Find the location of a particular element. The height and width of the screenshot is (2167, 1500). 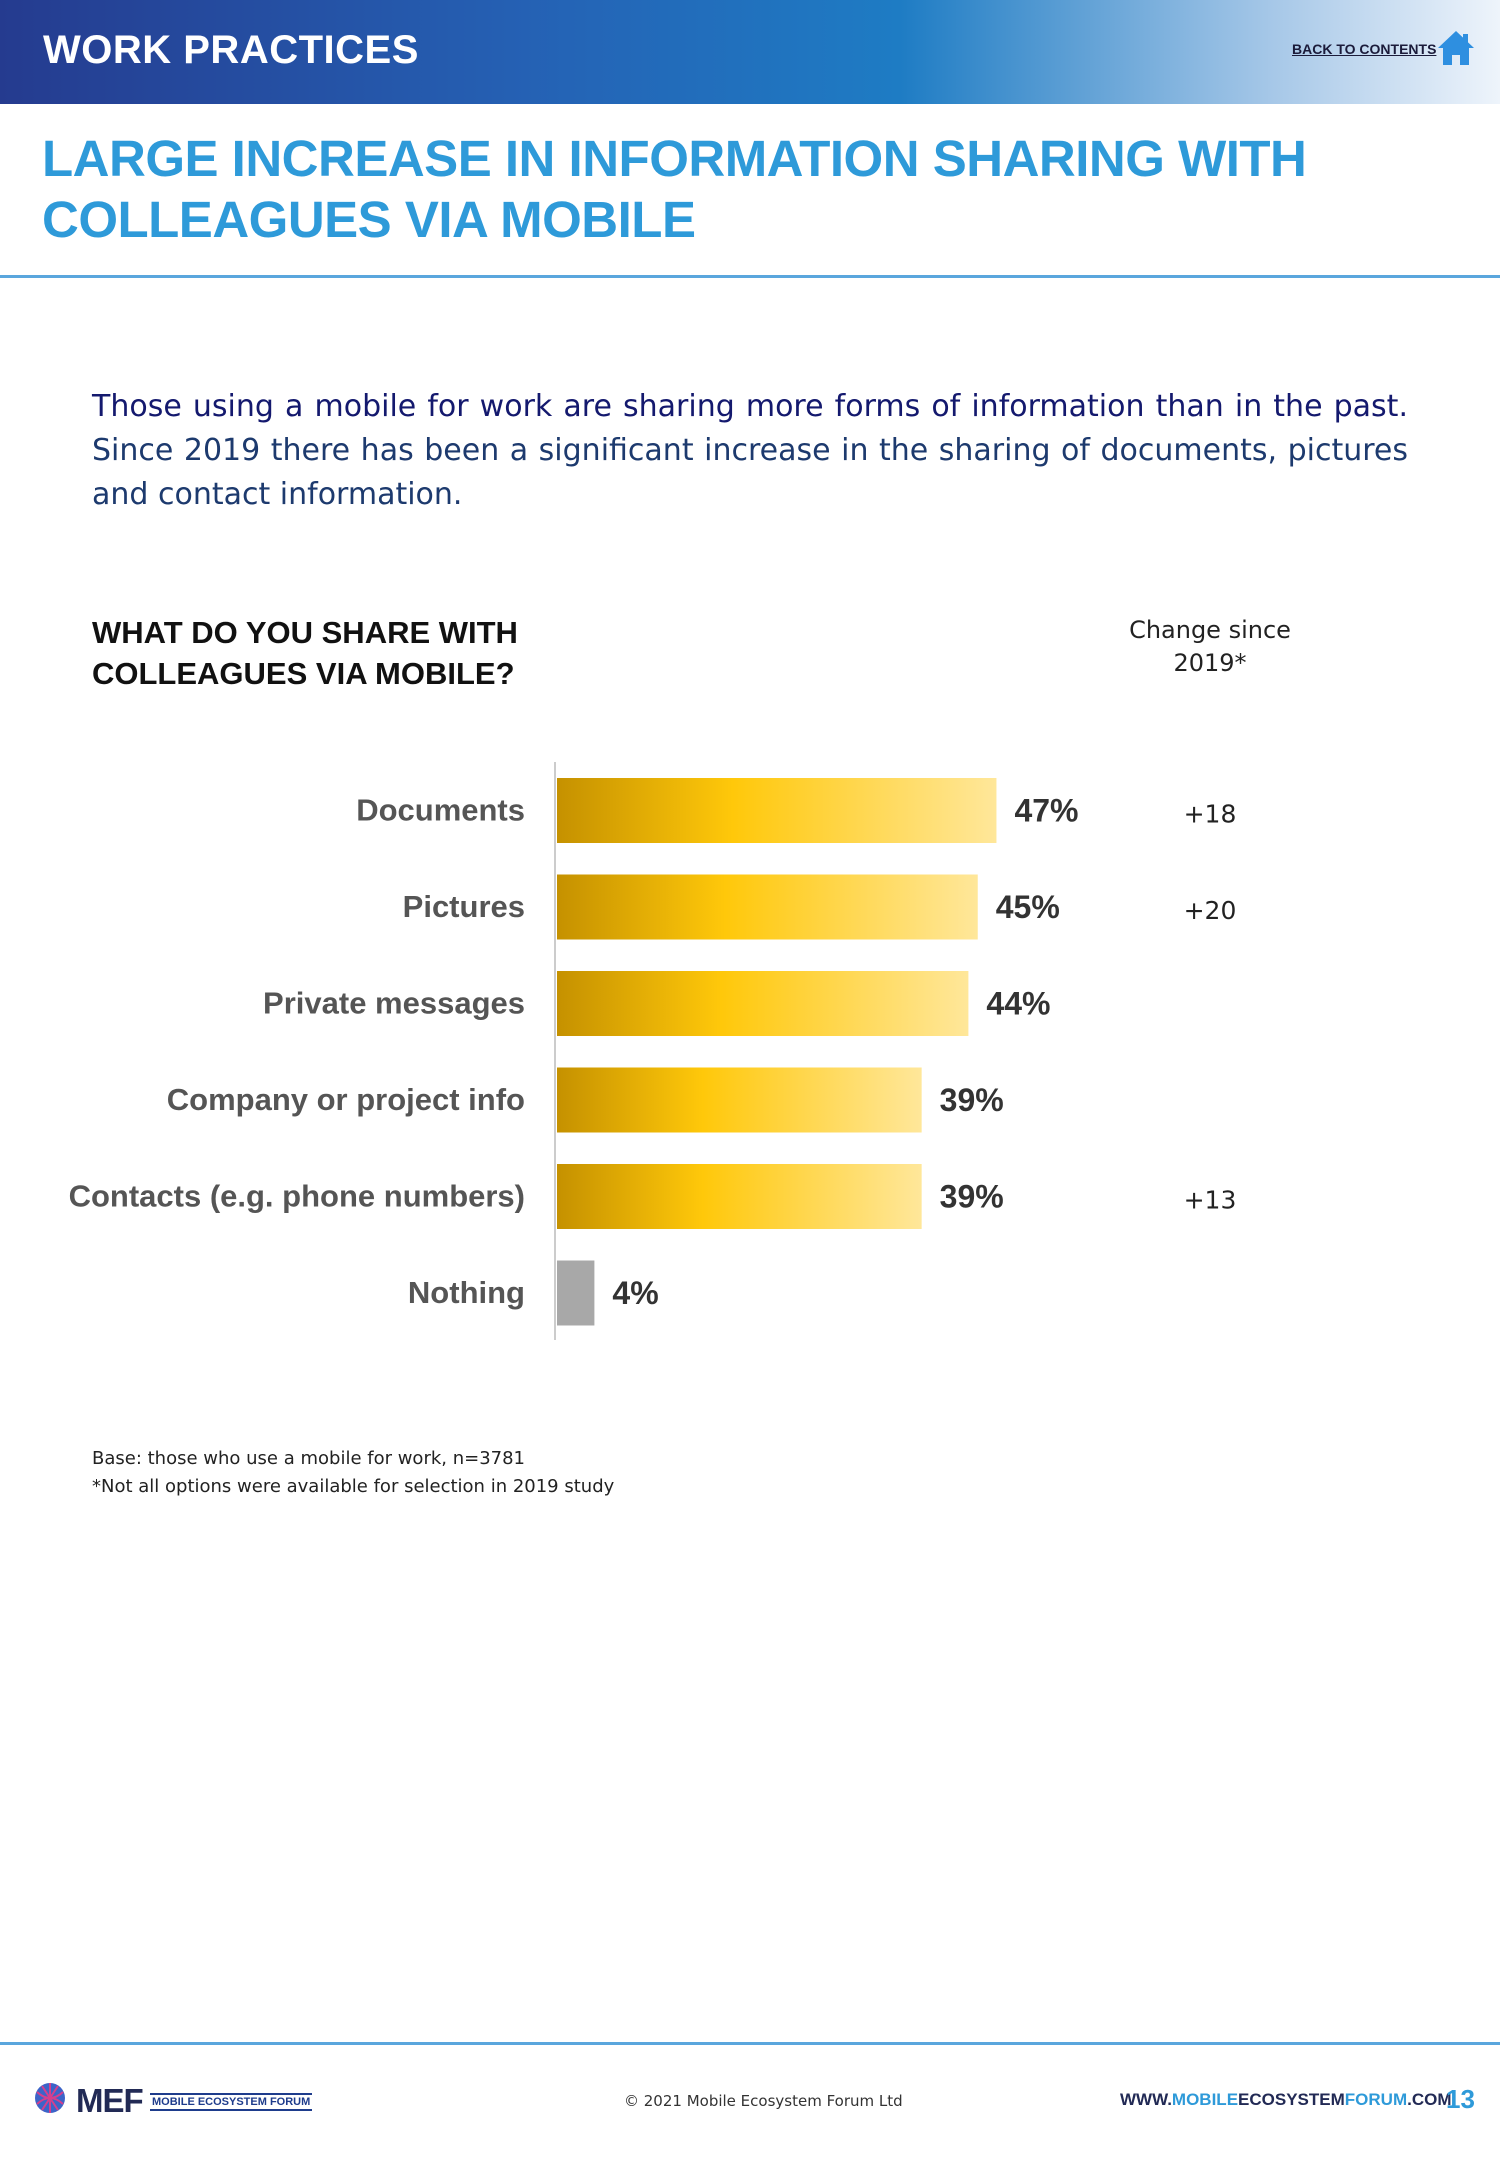

logo-subtitle: MOBILE ECOSYSTEM FORUM is located at coordinates (231, 2102).